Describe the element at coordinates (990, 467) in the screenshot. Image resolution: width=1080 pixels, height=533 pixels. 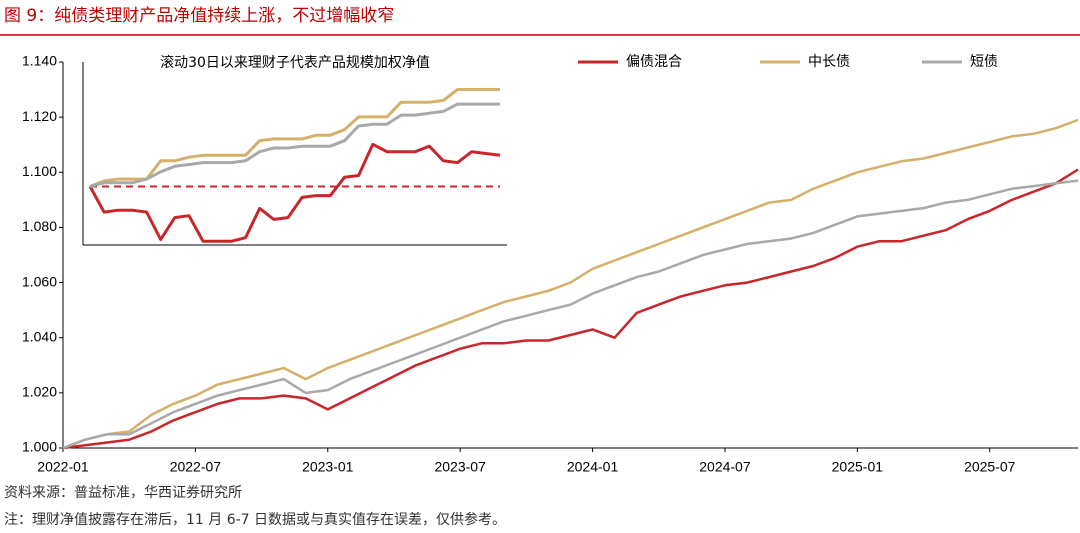
I see `x-tick-label: 2025-07` at that location.